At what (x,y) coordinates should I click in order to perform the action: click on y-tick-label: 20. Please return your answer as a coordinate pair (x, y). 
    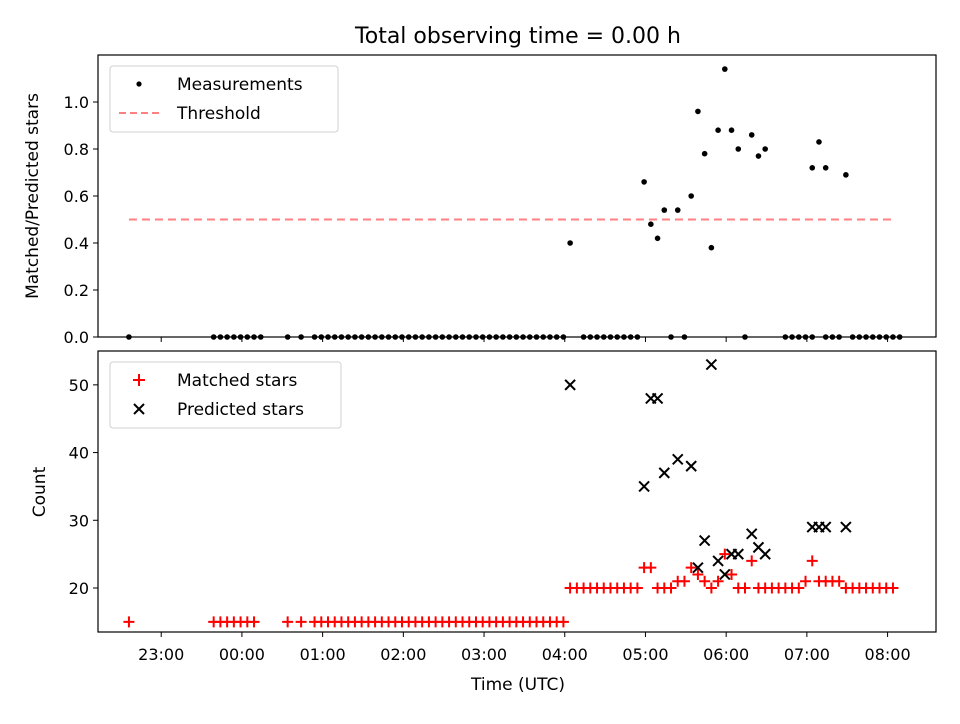
    Looking at the image, I should click on (79, 588).